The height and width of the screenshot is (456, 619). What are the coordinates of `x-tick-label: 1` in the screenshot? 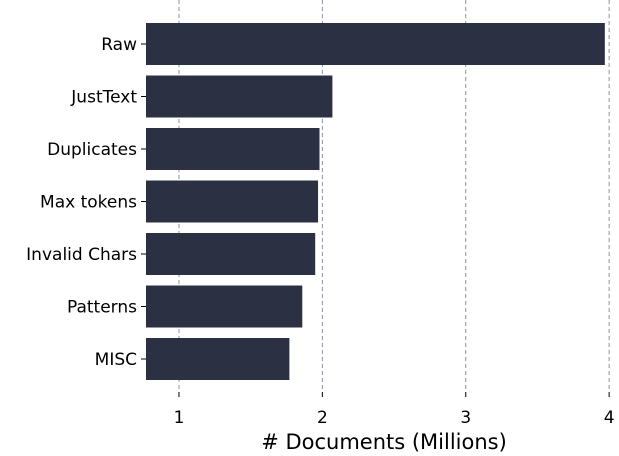 It's located at (179, 418).